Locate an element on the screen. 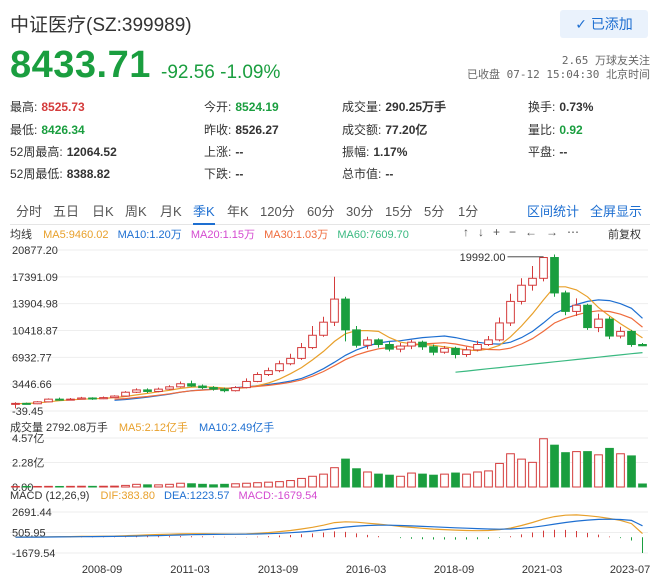  stat-item: 总市值: -- is located at coordinates (367, 173).